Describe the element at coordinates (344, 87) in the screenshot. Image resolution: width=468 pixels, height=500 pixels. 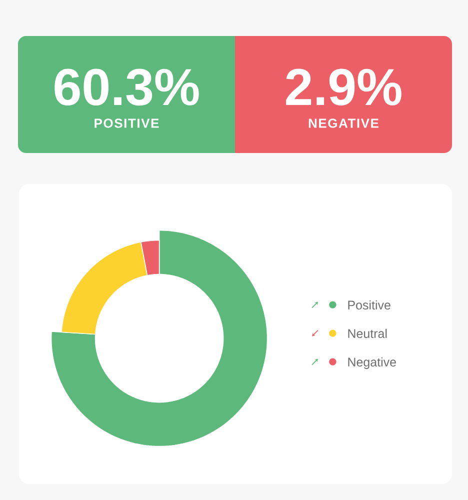
I see `text: 2.9%` at that location.